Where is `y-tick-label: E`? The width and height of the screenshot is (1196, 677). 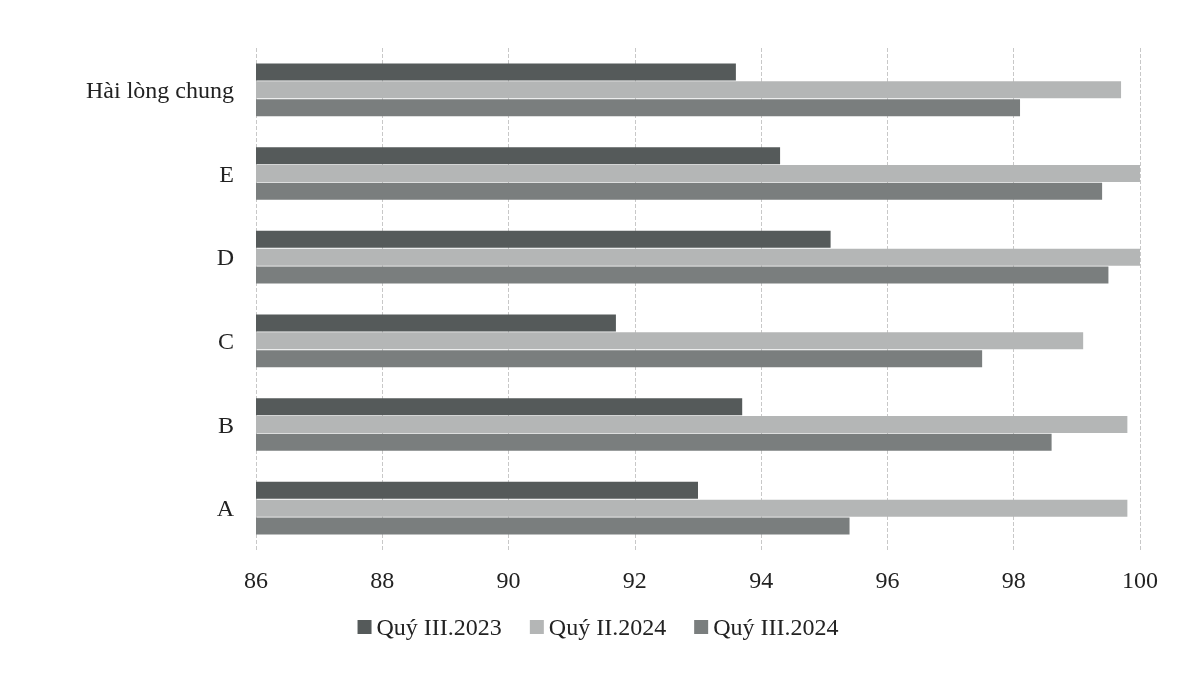
y-tick-label: E is located at coordinates (226, 173).